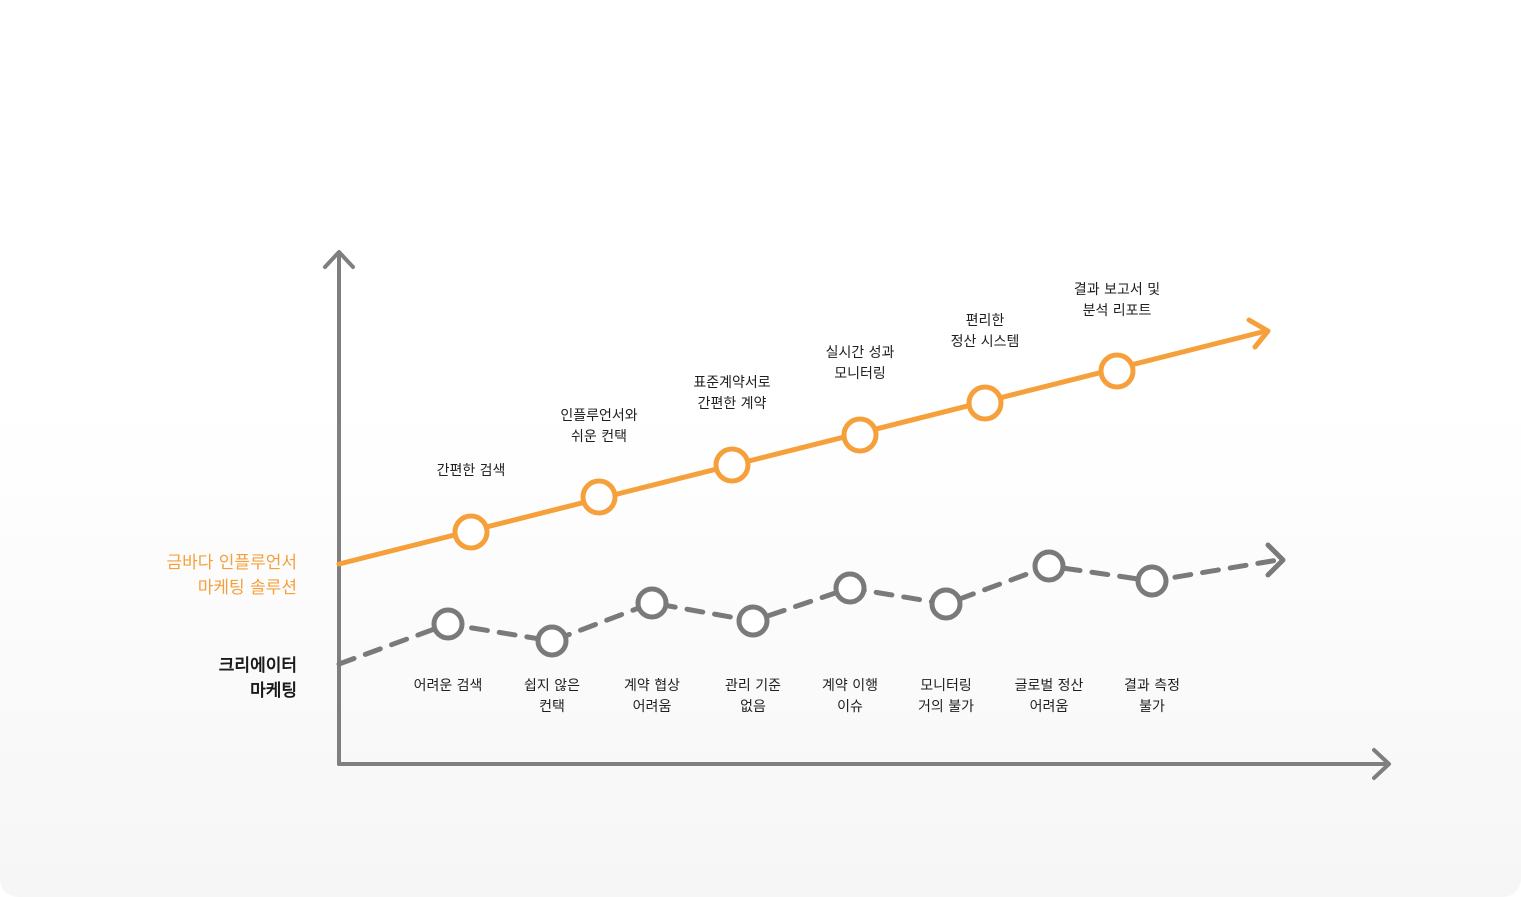 Image resolution: width=1521 pixels, height=897 pixels. Describe the element at coordinates (731, 394) in the screenshot. I see `solution-step-label: 표준계약서로 간편한 계약` at that location.